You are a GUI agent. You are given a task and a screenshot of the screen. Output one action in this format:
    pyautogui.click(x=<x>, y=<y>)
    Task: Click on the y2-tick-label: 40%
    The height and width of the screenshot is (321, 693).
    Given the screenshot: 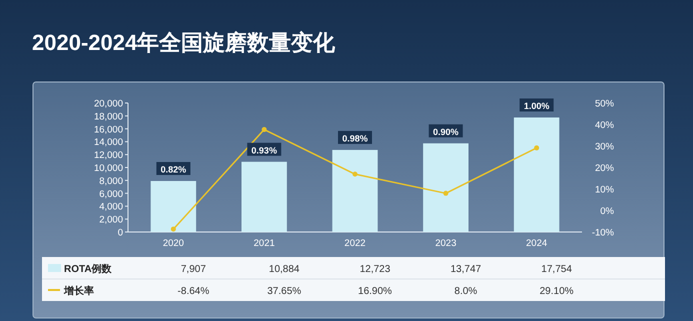 What is the action you would take?
    pyautogui.click(x=604, y=125)
    